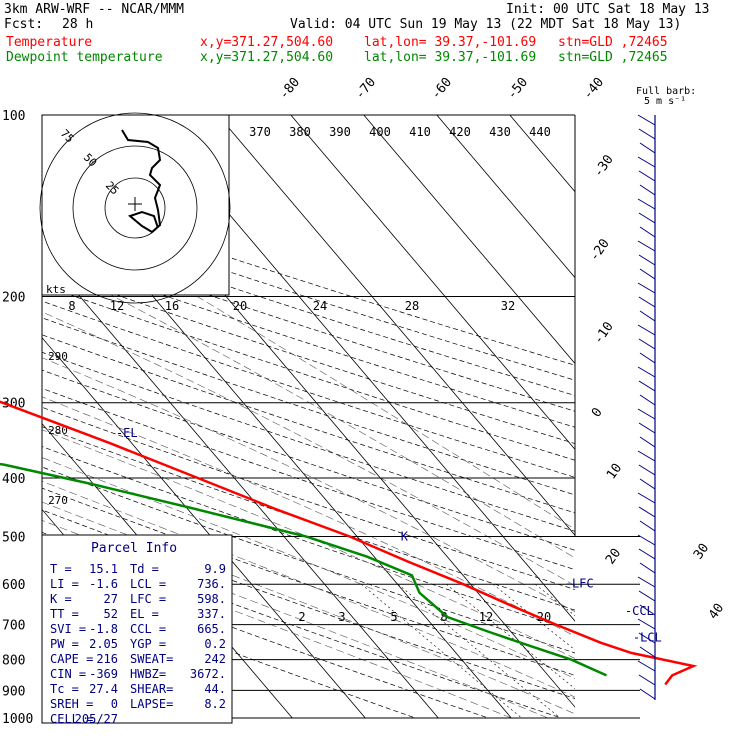 This screenshot has width=740, height=740. I want to click on theta-label: 370, so click(260, 132).